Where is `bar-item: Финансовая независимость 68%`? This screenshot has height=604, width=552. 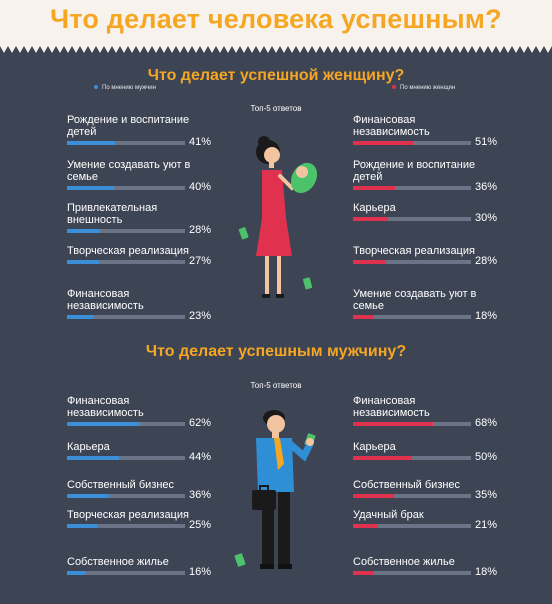
bar-item: Финансовая независимость 68% is located at coordinates (425, 412).